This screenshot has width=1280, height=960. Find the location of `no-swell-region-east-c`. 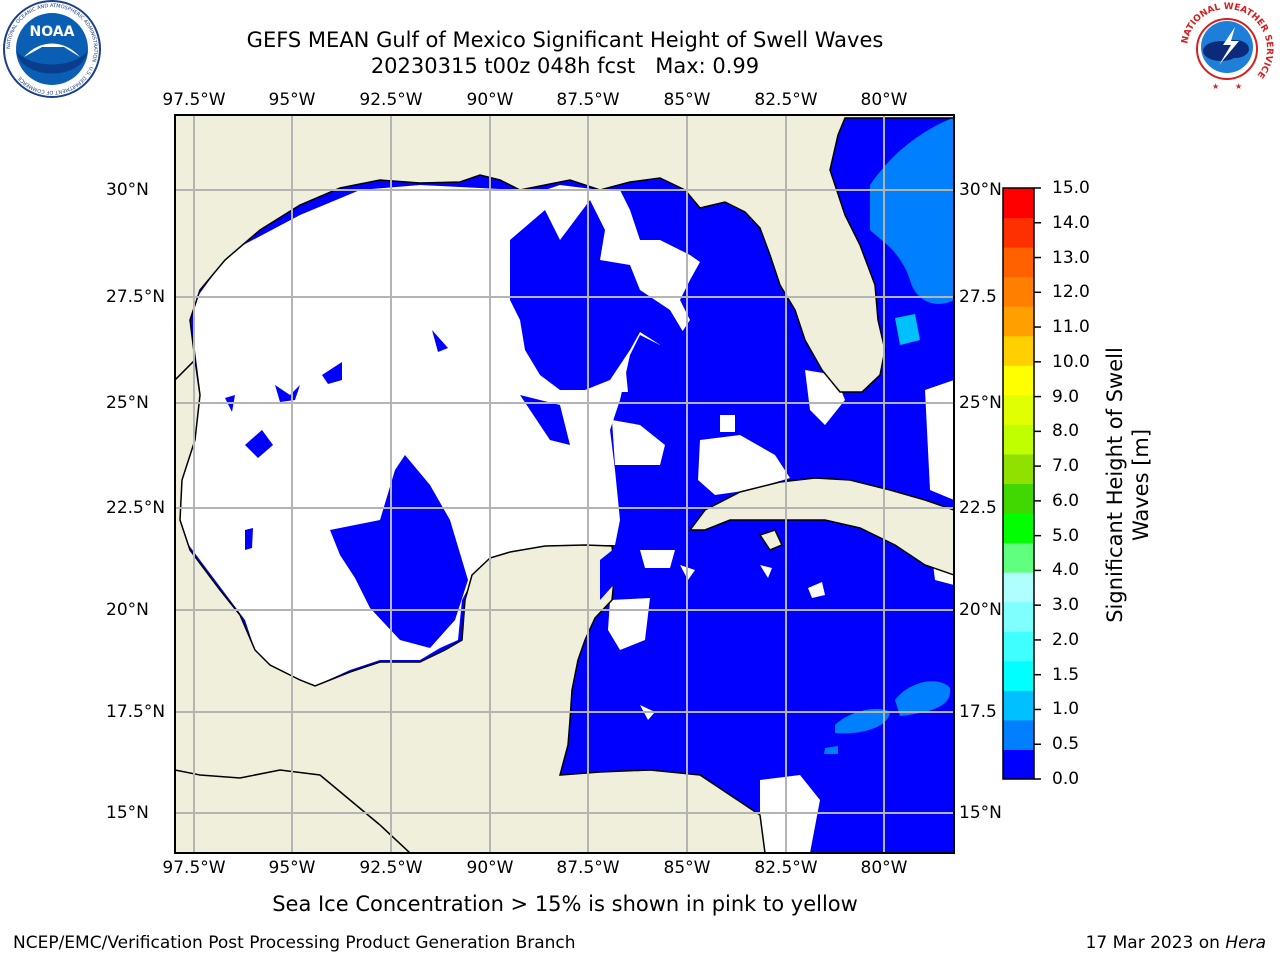

no-swell-region-east-c is located at coordinates (744, 465).